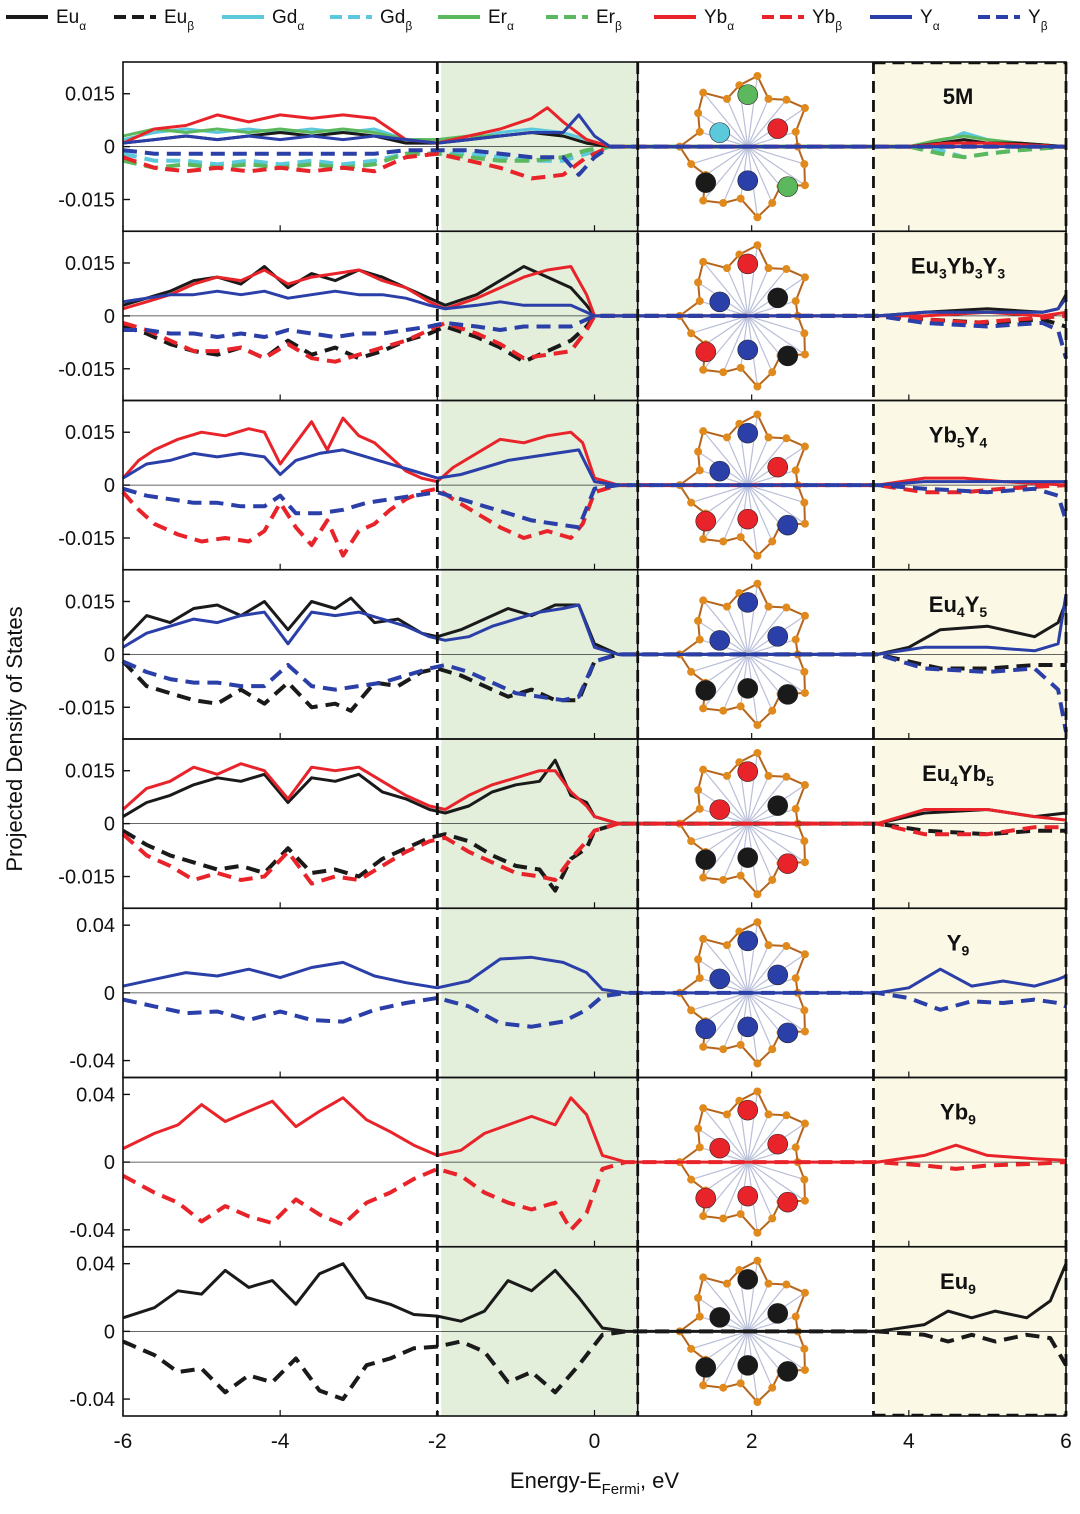 The width and height of the screenshot is (1080, 1514). Describe the element at coordinates (109, 1332) in the screenshot. I see `y-tick-label: 0` at that location.